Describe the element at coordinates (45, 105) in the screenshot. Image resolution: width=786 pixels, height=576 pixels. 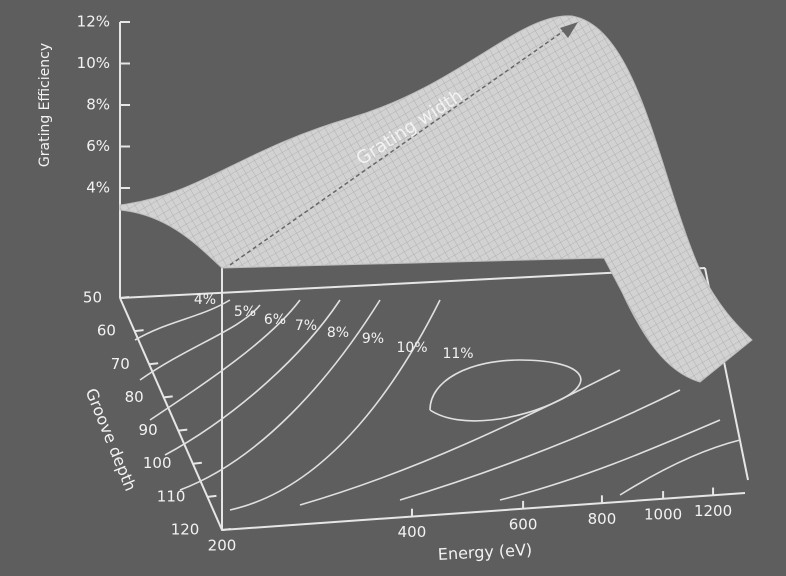
I see `z-axis-label: Grating Efficiency` at that location.